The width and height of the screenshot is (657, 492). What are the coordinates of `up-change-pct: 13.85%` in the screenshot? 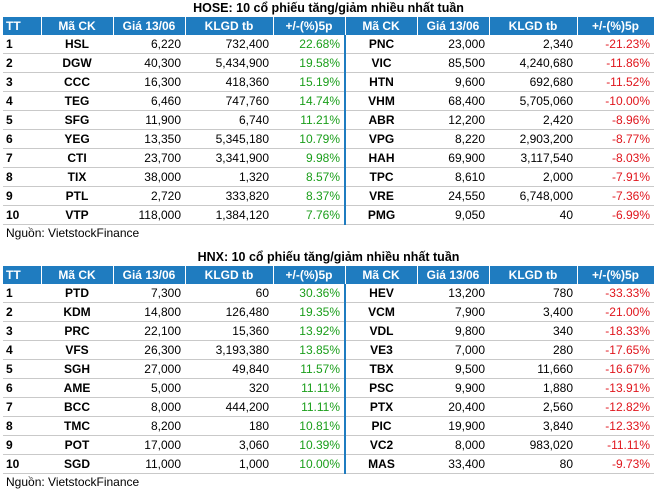 It's located at (309, 350).